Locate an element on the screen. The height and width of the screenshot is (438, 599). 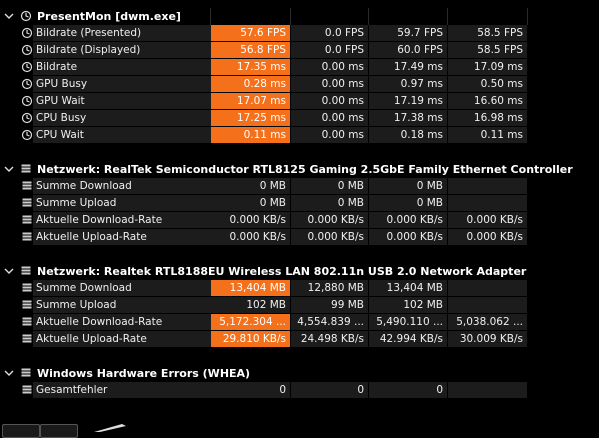
sensor-value: 57.6 FPS is located at coordinates (250, 33).